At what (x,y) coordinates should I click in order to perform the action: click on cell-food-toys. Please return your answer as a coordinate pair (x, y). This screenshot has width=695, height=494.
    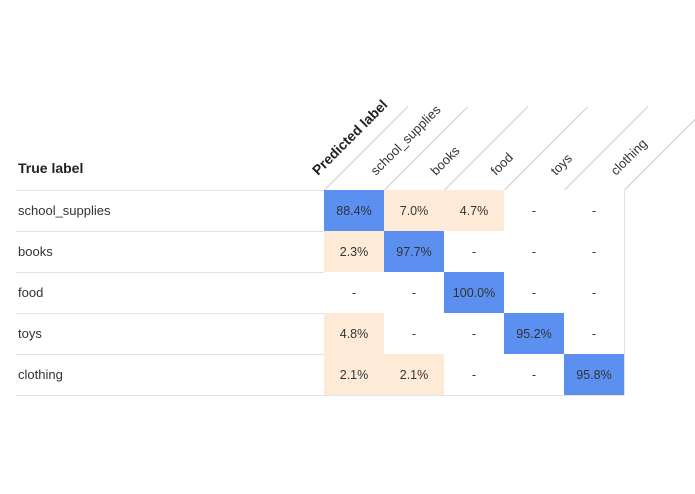
    Looking at the image, I should click on (534, 292).